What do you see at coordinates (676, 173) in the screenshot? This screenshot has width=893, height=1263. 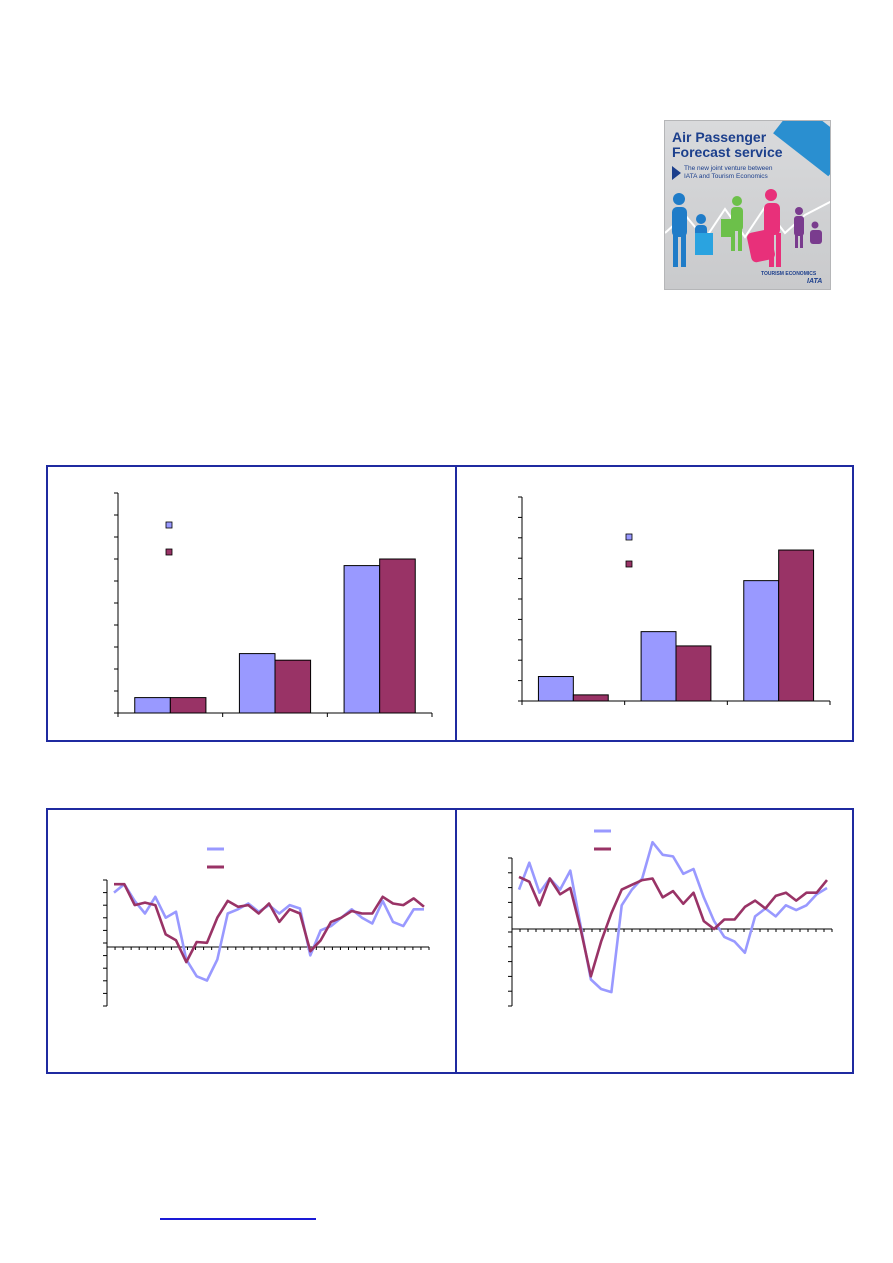 I see `chevron-right-icon` at bounding box center [676, 173].